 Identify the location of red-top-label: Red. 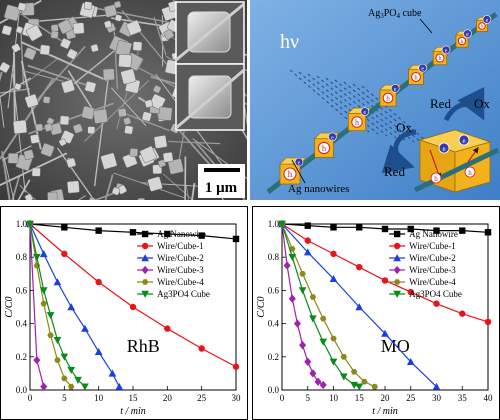
(440, 103).